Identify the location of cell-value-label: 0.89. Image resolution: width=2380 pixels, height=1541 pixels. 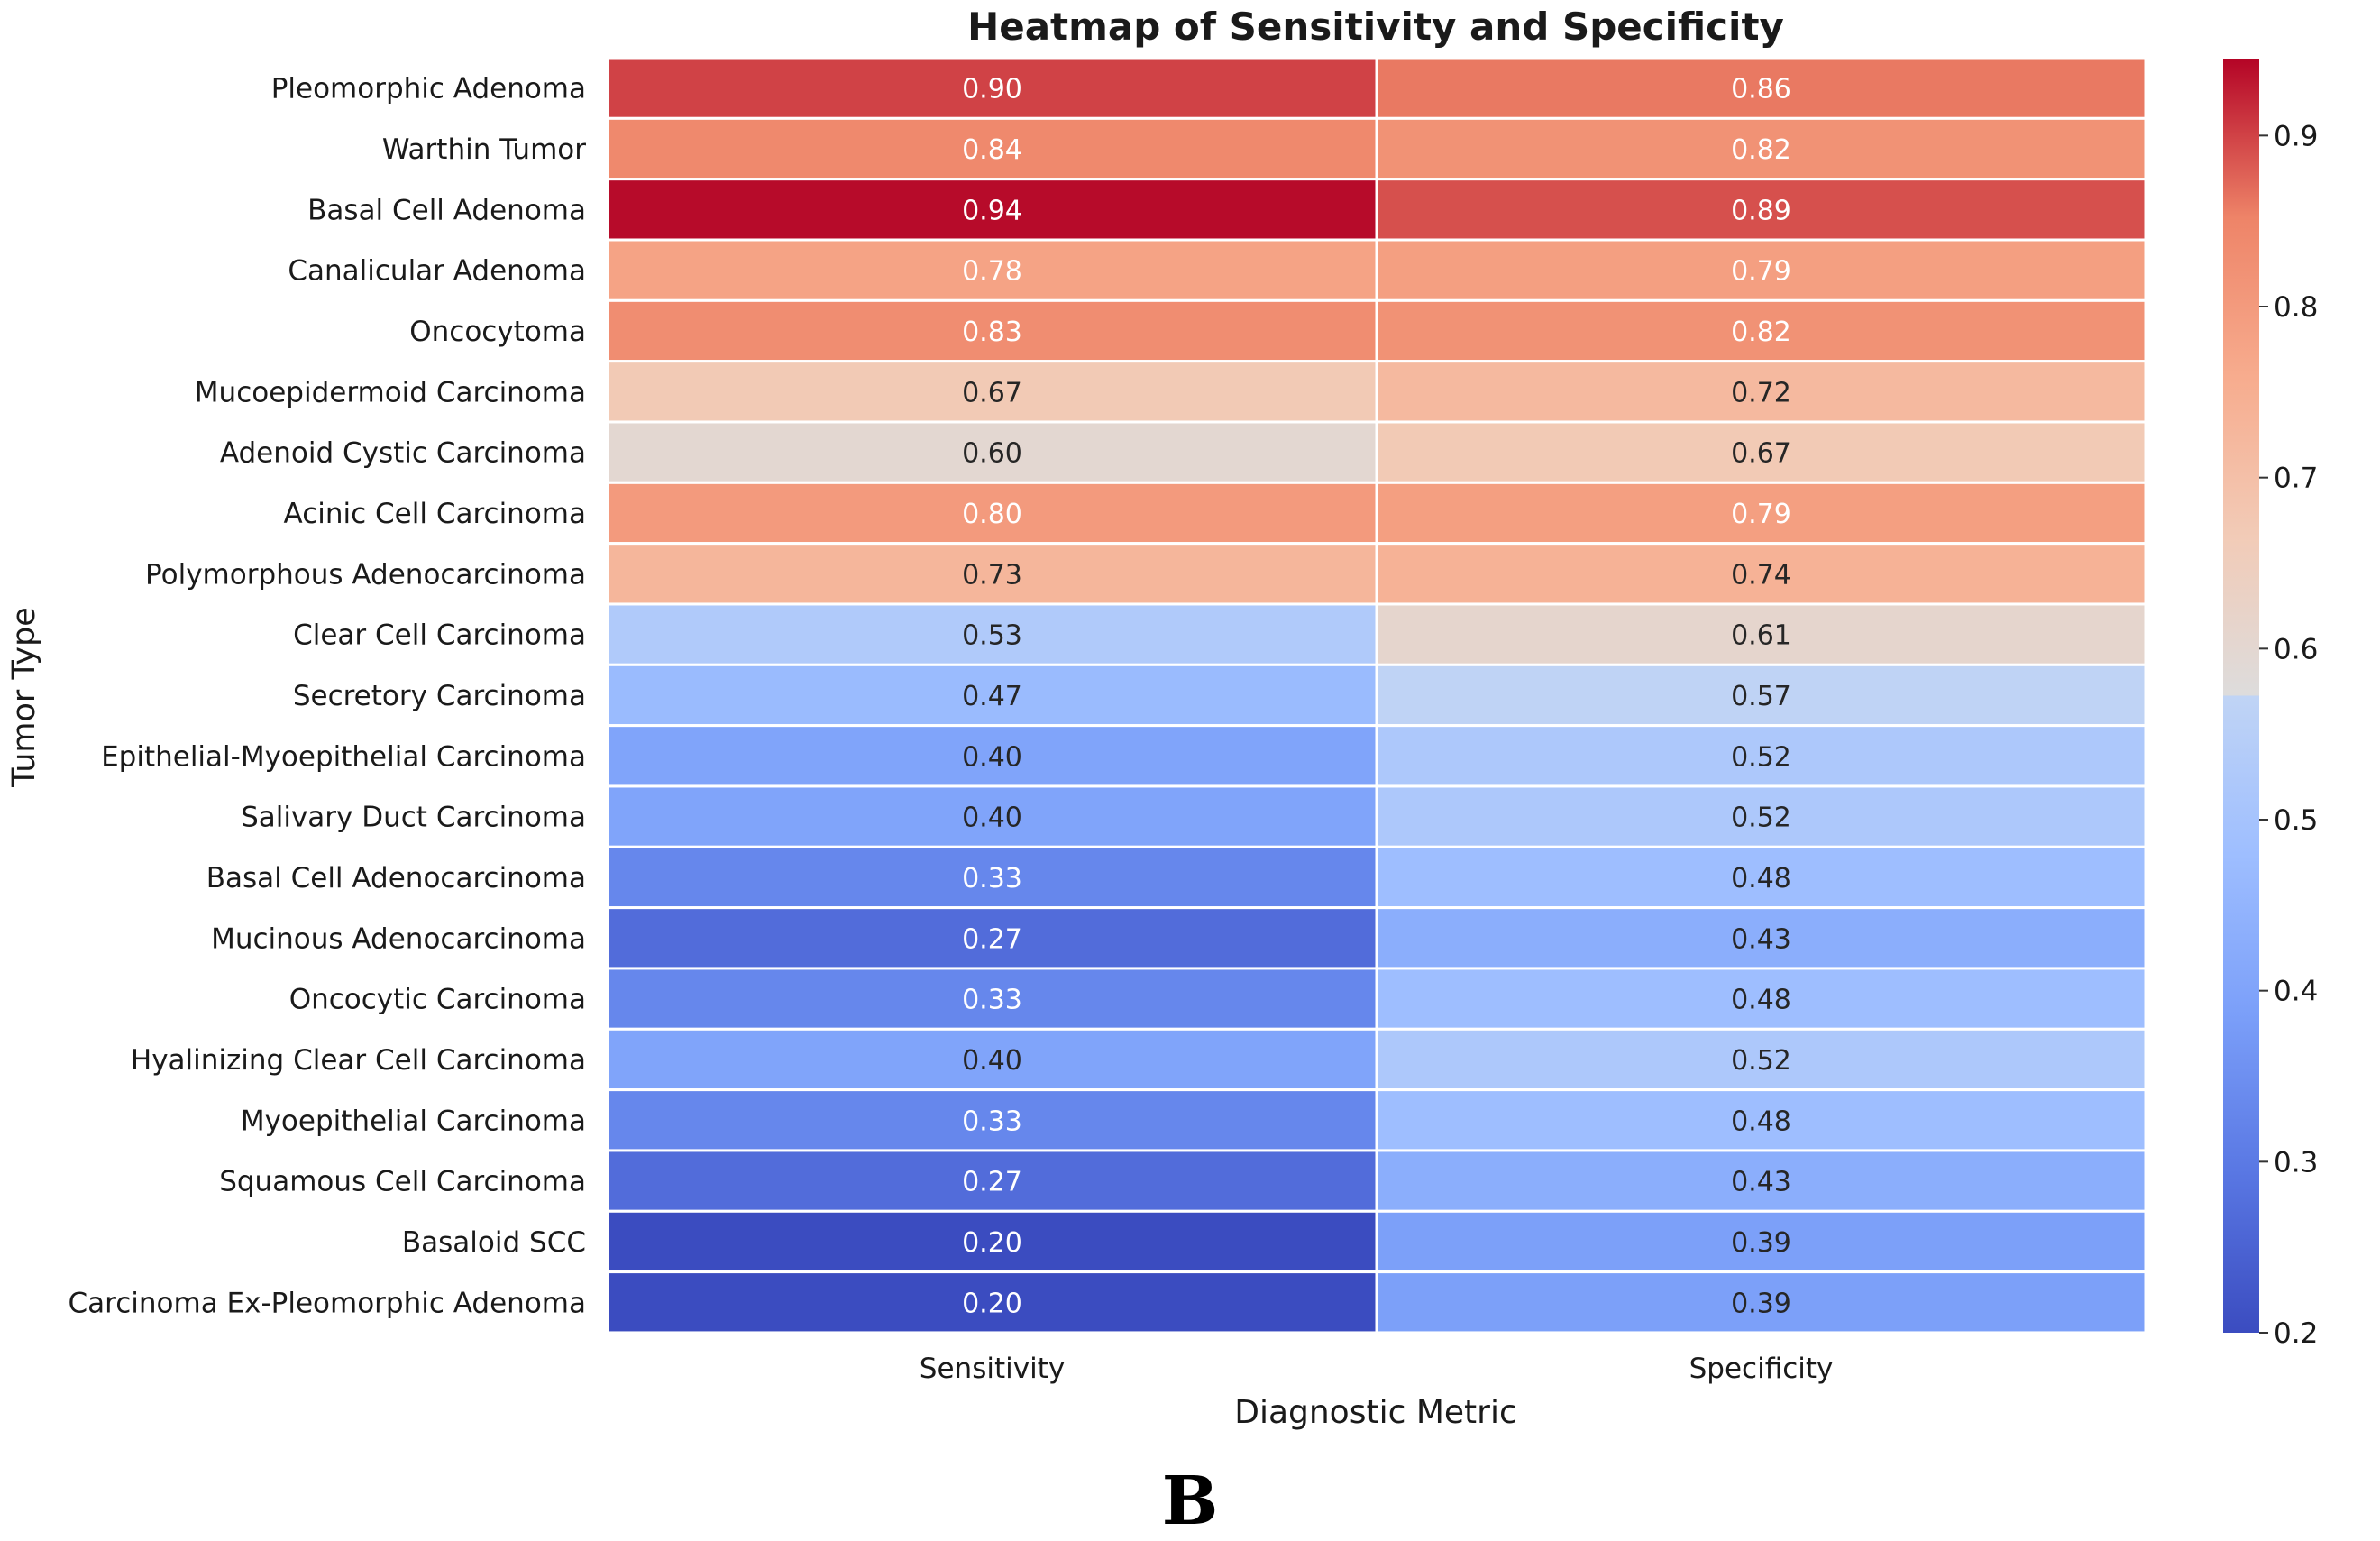
(1761, 211).